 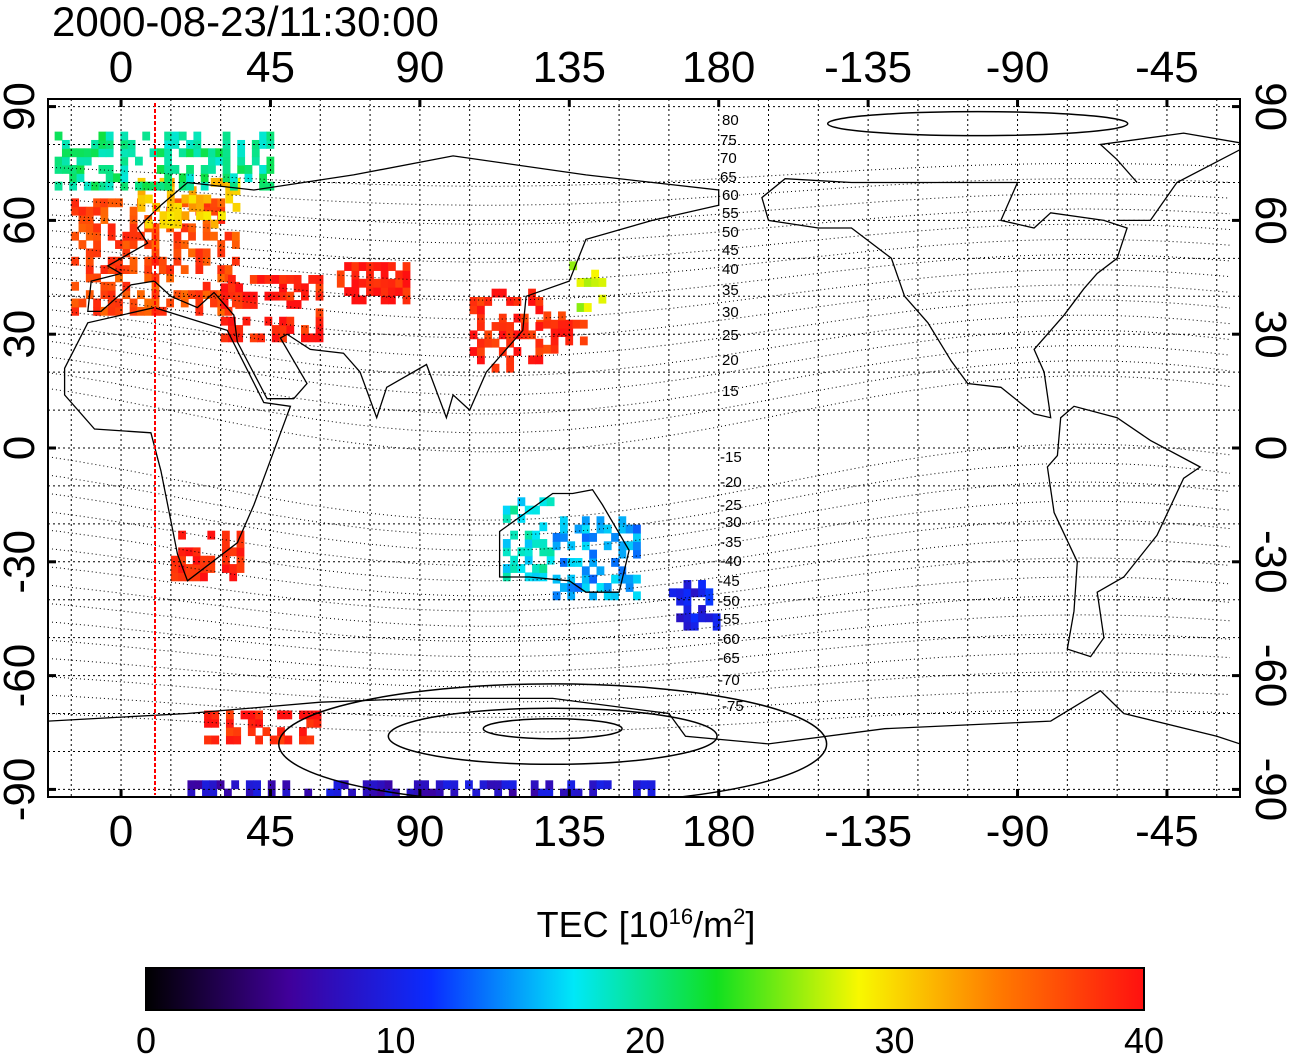 I want to click on contour-value-label: -40, so click(x=731, y=561).